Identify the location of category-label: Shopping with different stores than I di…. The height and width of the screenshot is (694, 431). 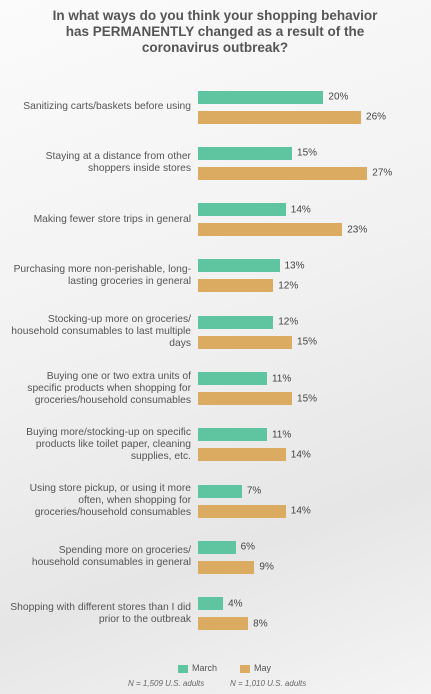
(100, 613).